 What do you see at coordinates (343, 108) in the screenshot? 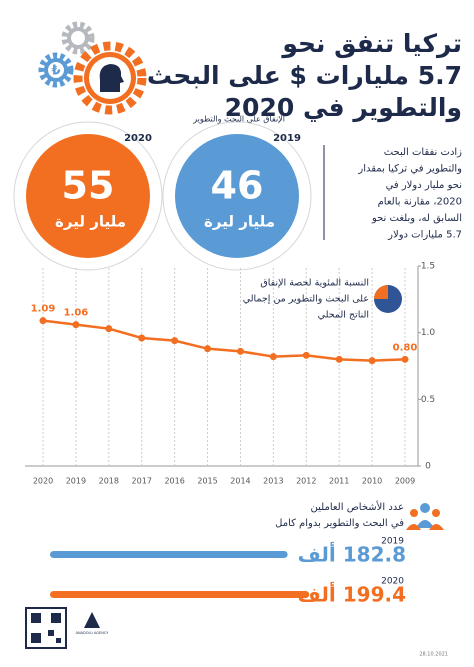
I see `title-line: والتطوير في 2020` at bounding box center [343, 108].